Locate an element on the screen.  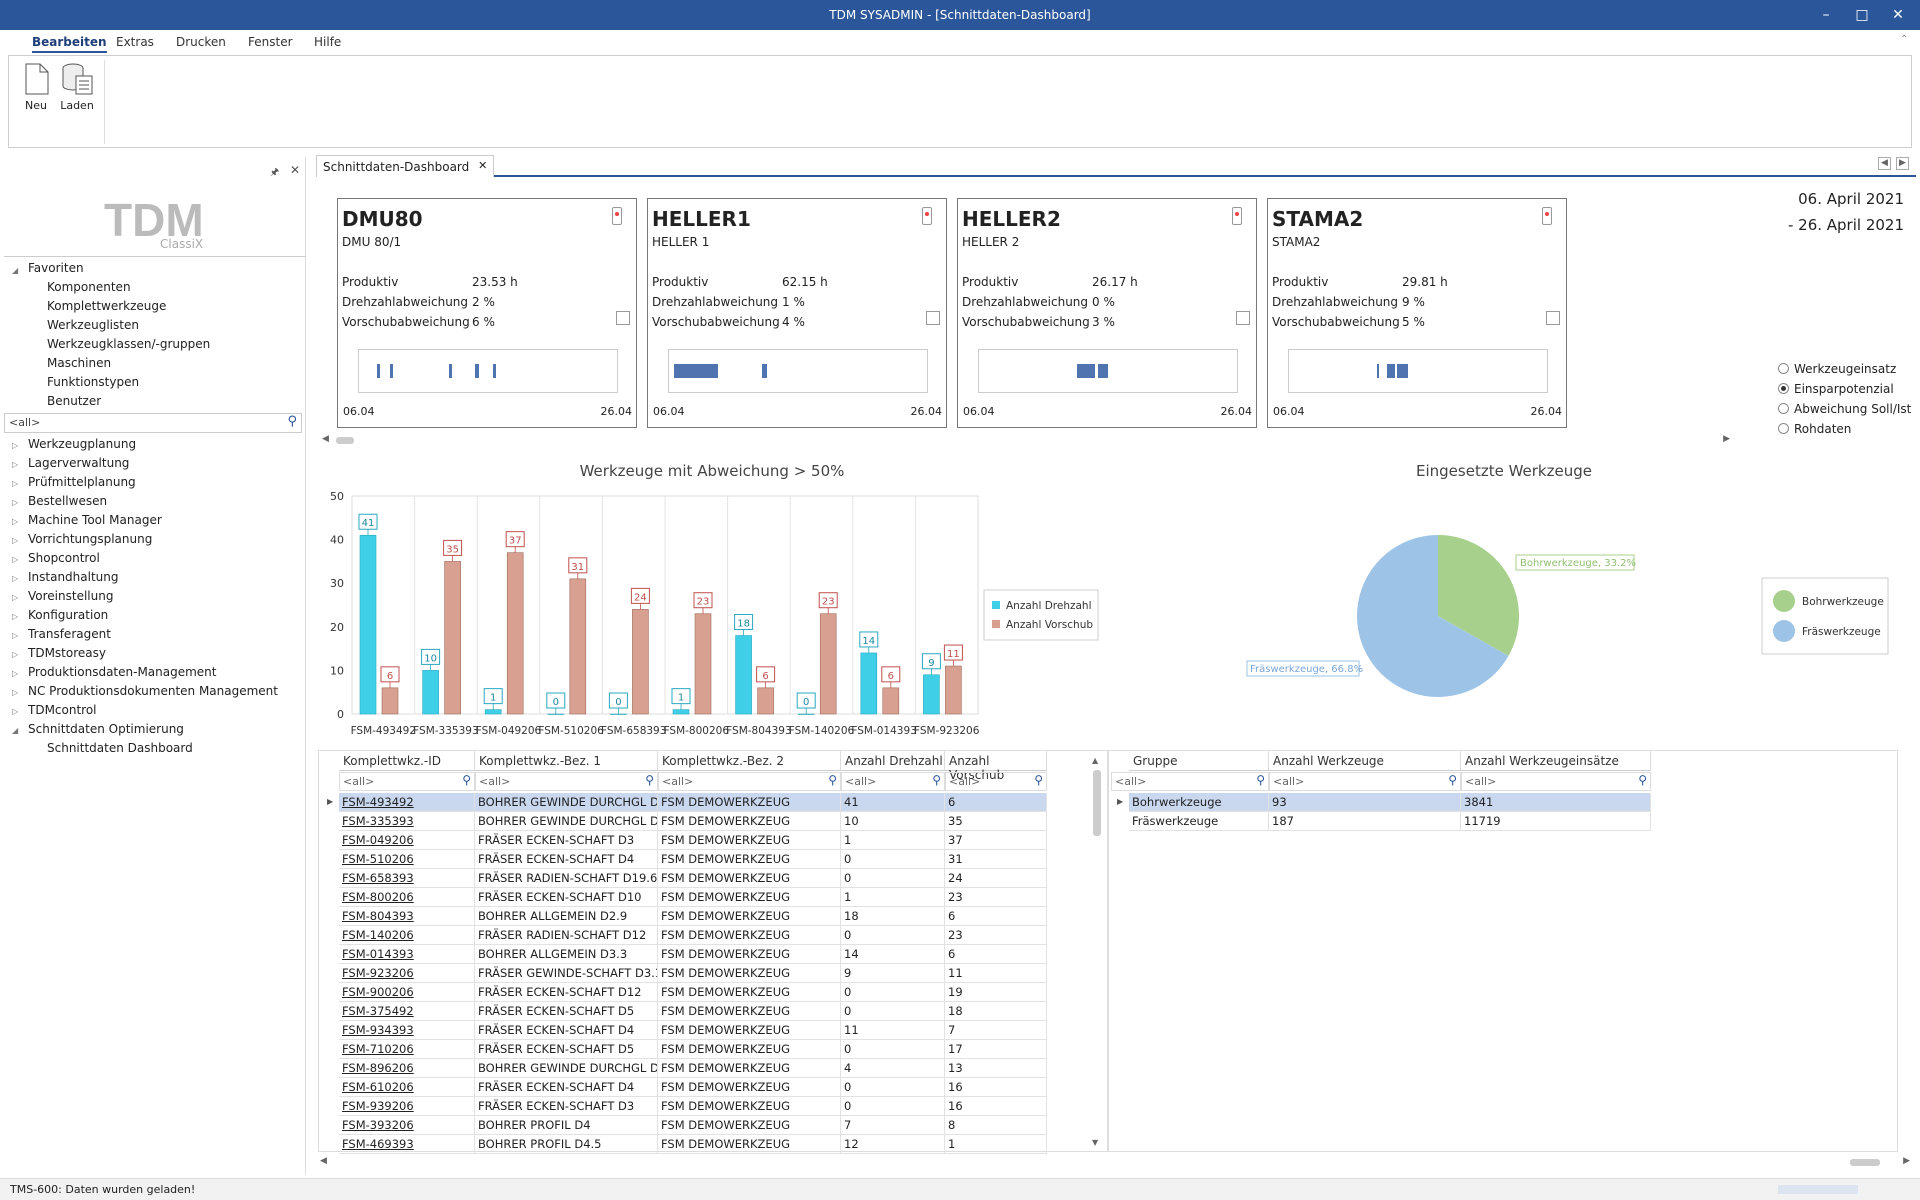
column-header: Anzahl Drehzahl is located at coordinates (893, 761).